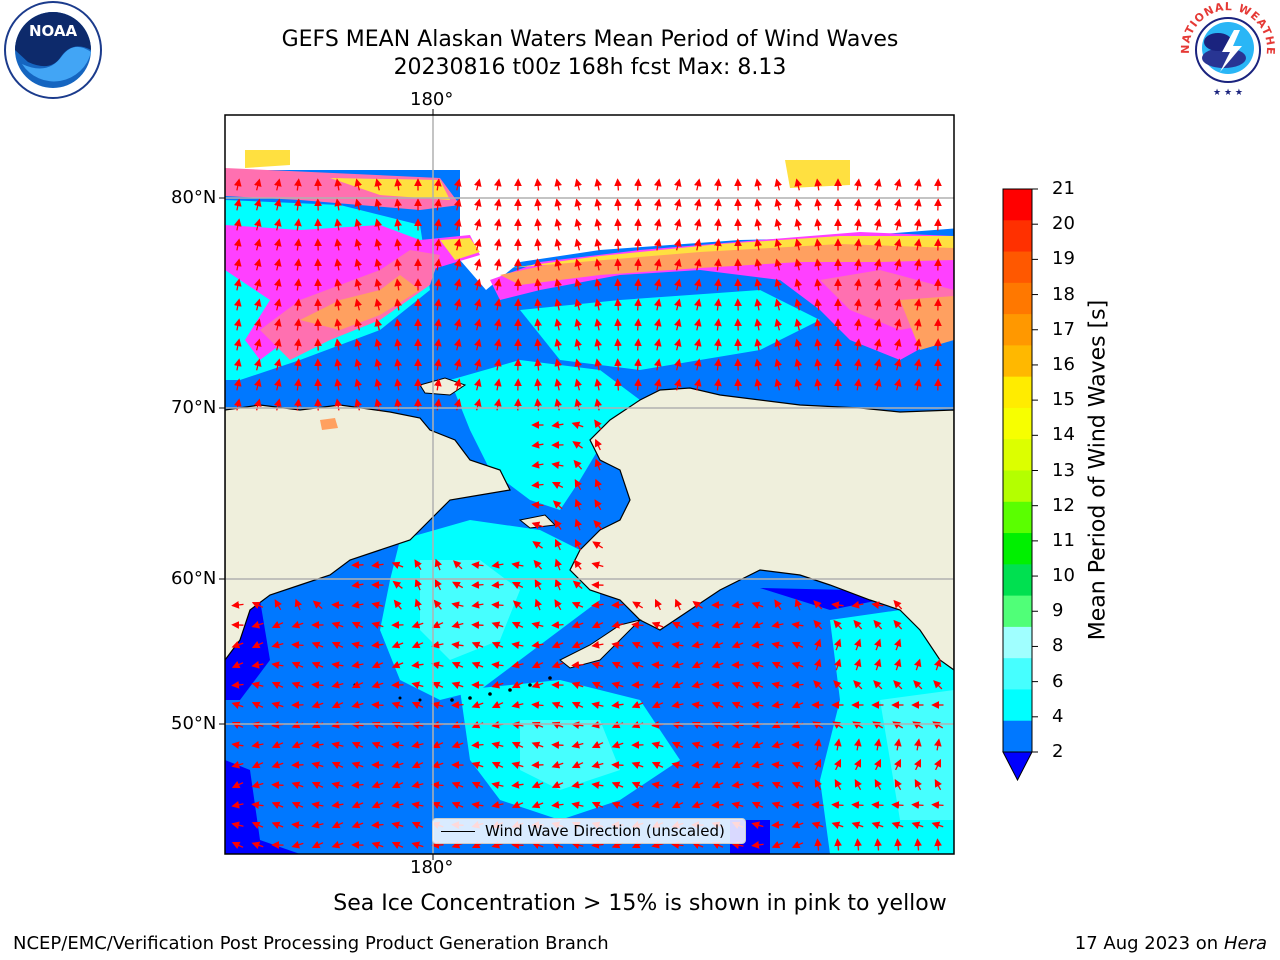 This screenshot has width=1280, height=960. What do you see at coordinates (1063, 188) in the screenshot?
I see `colorbar-tick-label: 21` at bounding box center [1063, 188].